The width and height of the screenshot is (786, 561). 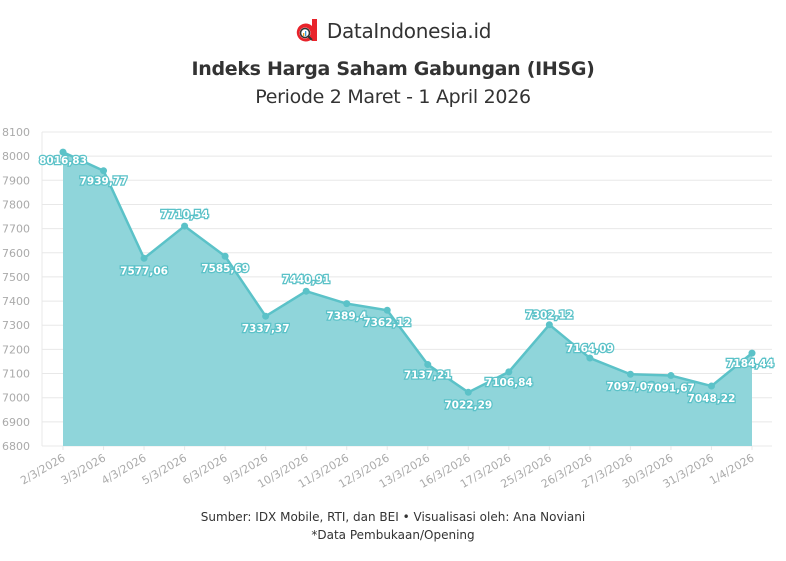 I want to click on data-label: 7106,84, so click(x=509, y=383).